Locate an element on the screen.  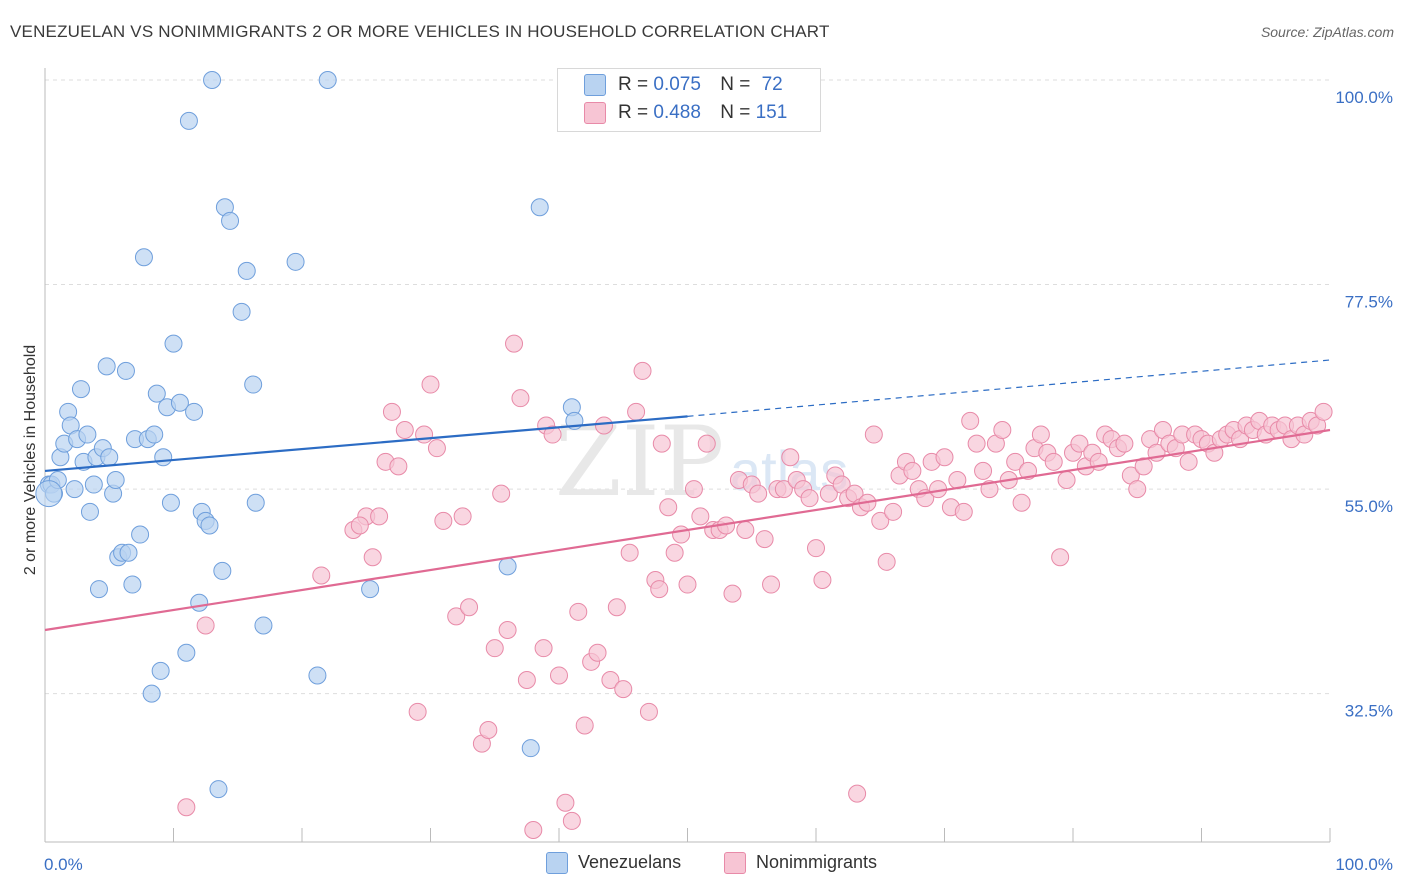
venezuelans-legend-swatch is located at coordinates (557, 863).